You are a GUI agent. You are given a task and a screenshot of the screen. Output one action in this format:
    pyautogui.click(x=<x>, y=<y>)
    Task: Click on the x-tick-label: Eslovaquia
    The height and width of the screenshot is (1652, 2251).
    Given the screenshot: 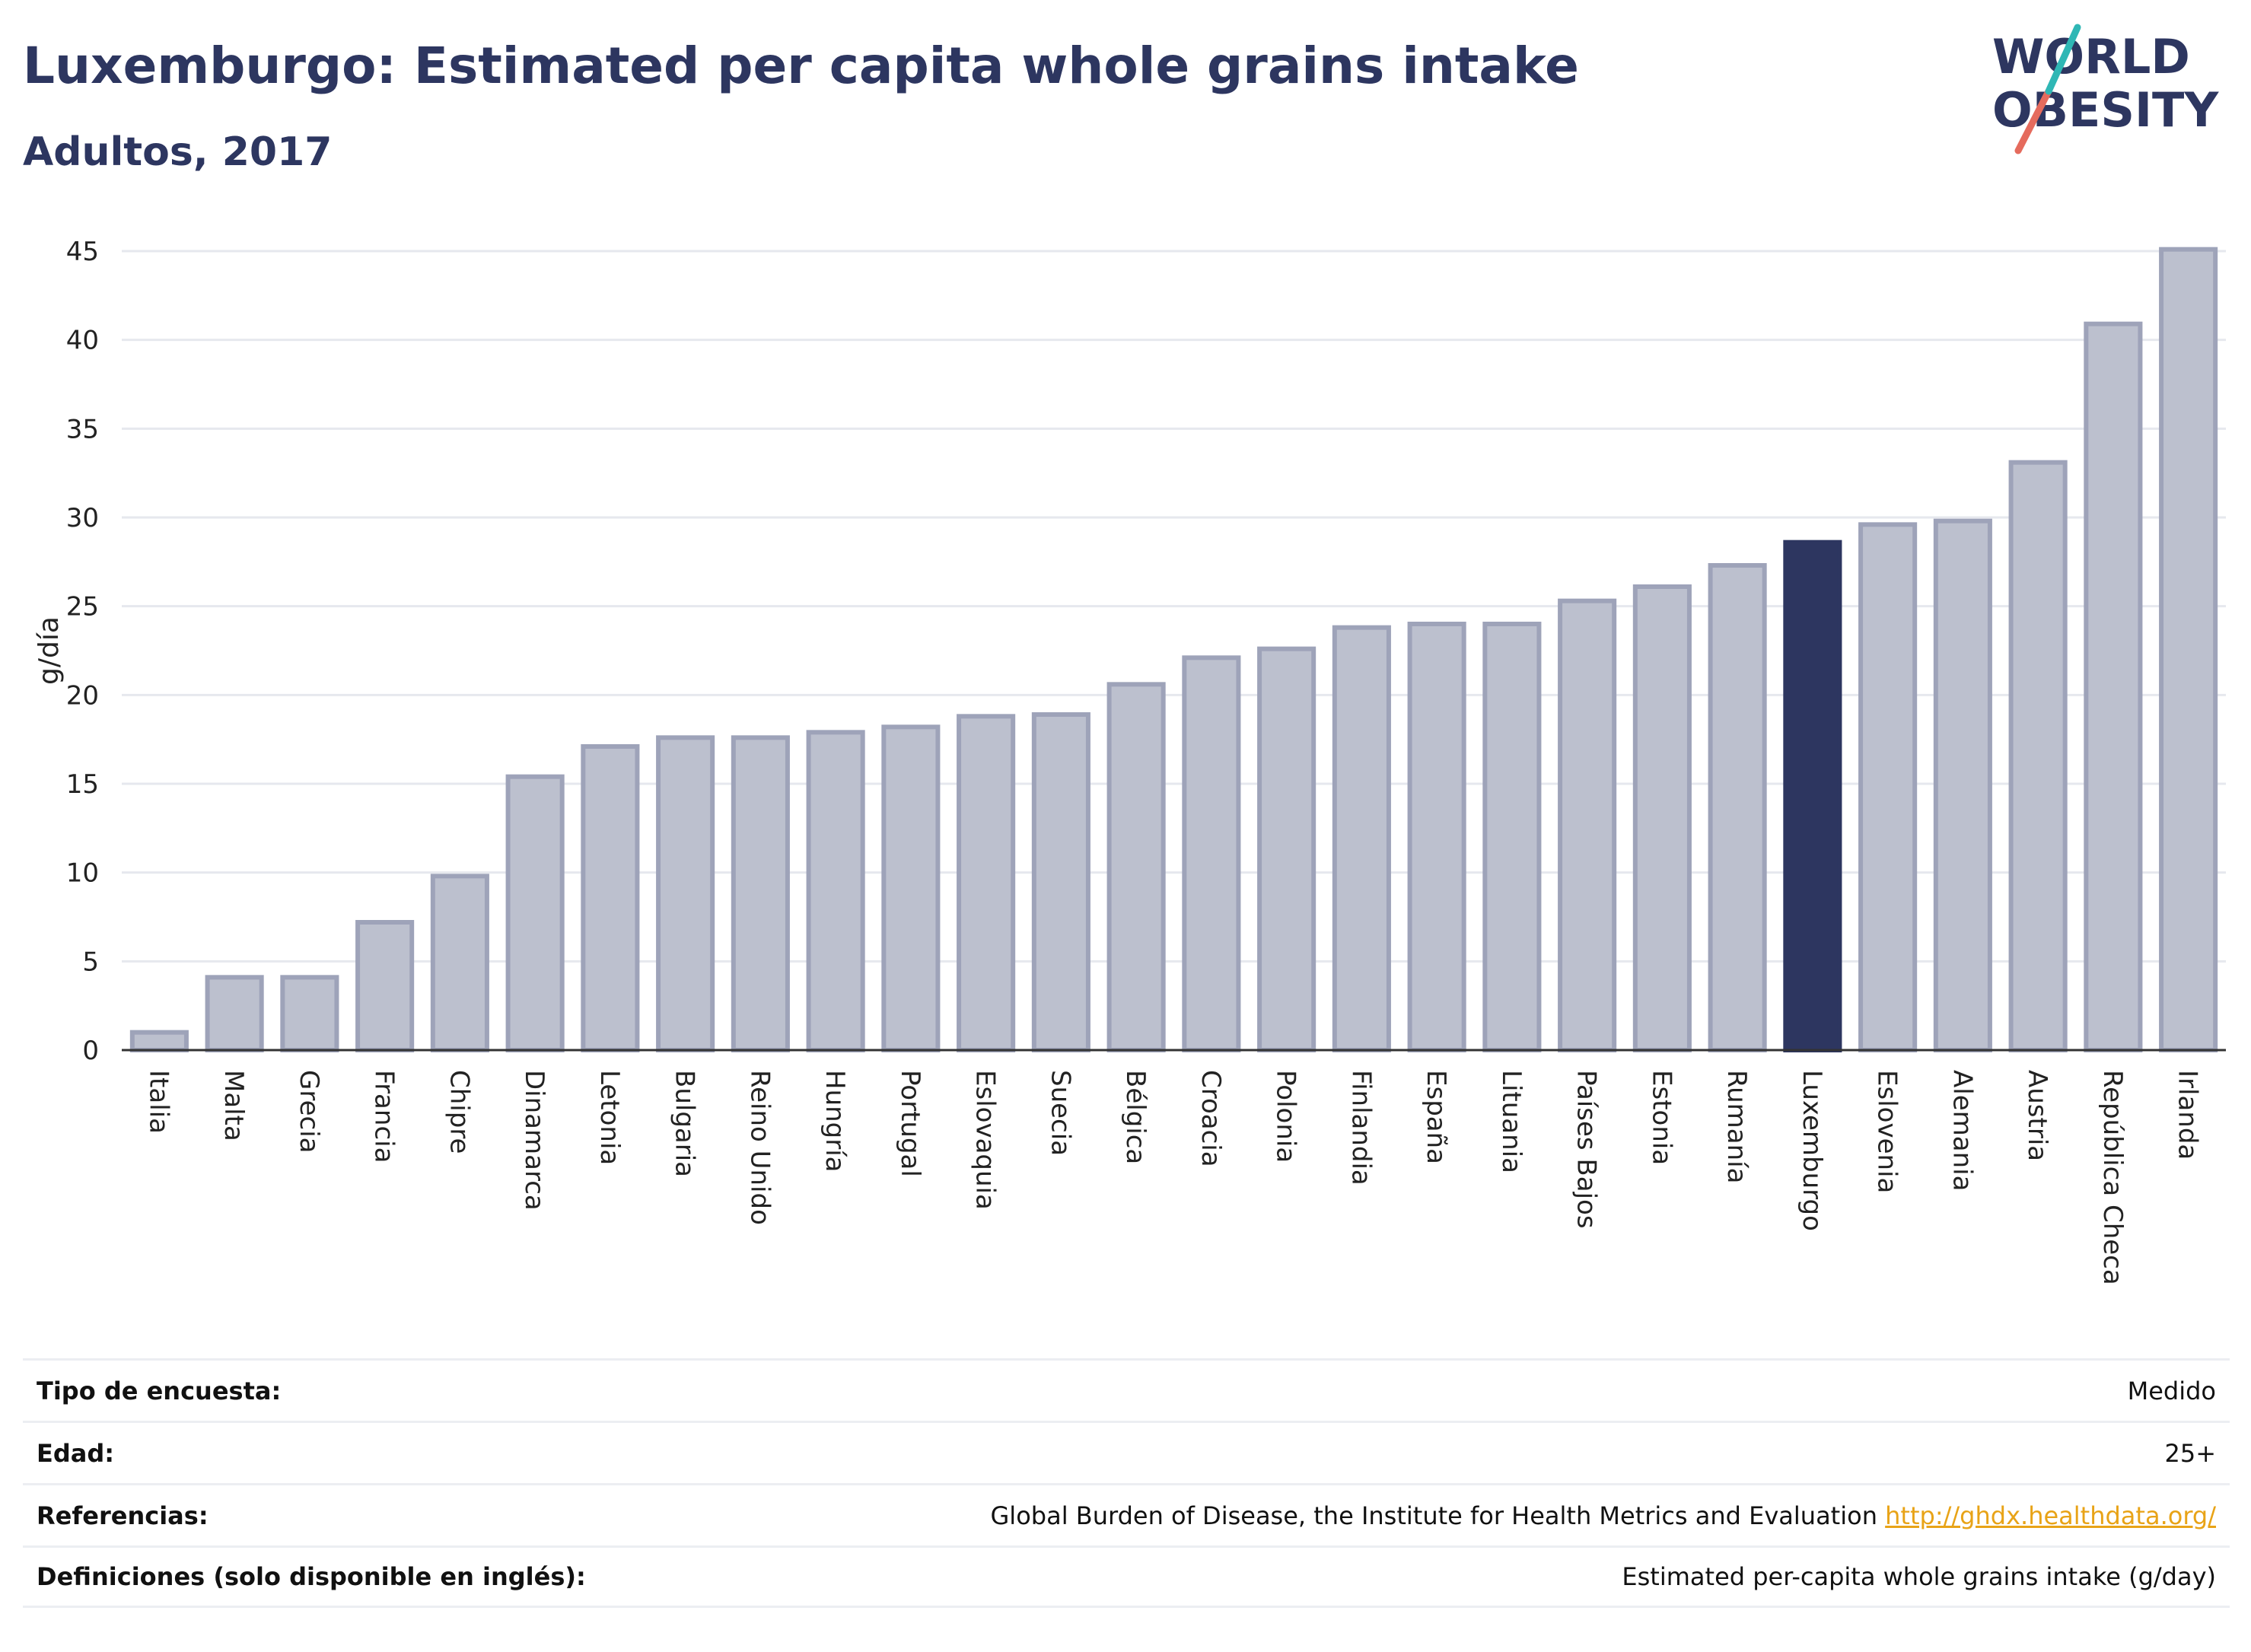 What is the action you would take?
    pyautogui.click(x=985, y=1140)
    